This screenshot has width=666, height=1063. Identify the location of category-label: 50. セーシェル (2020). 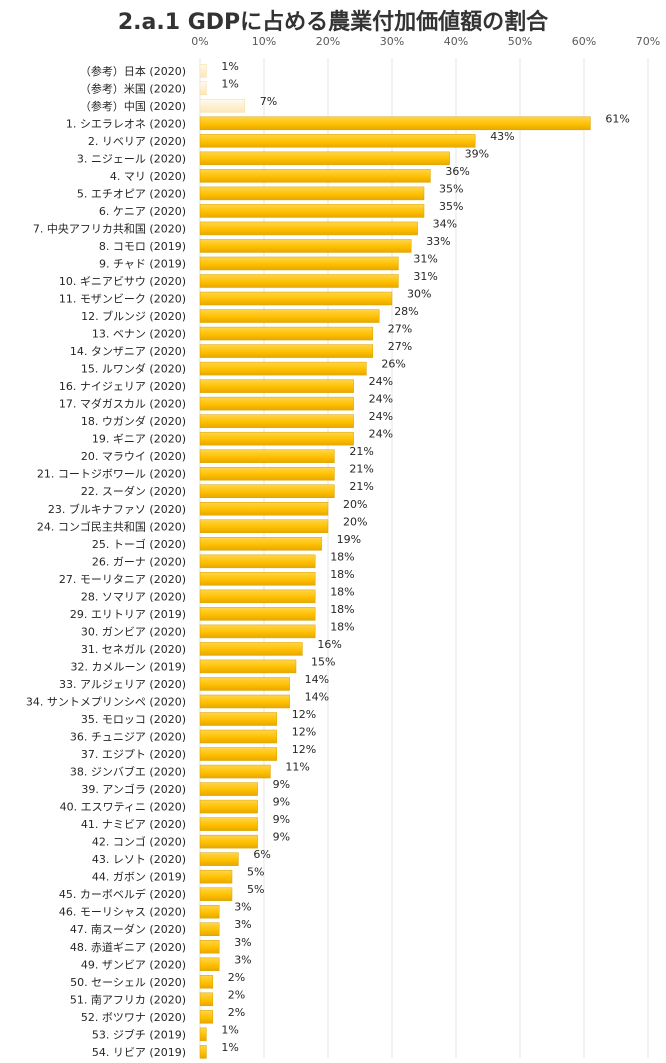
(128, 982).